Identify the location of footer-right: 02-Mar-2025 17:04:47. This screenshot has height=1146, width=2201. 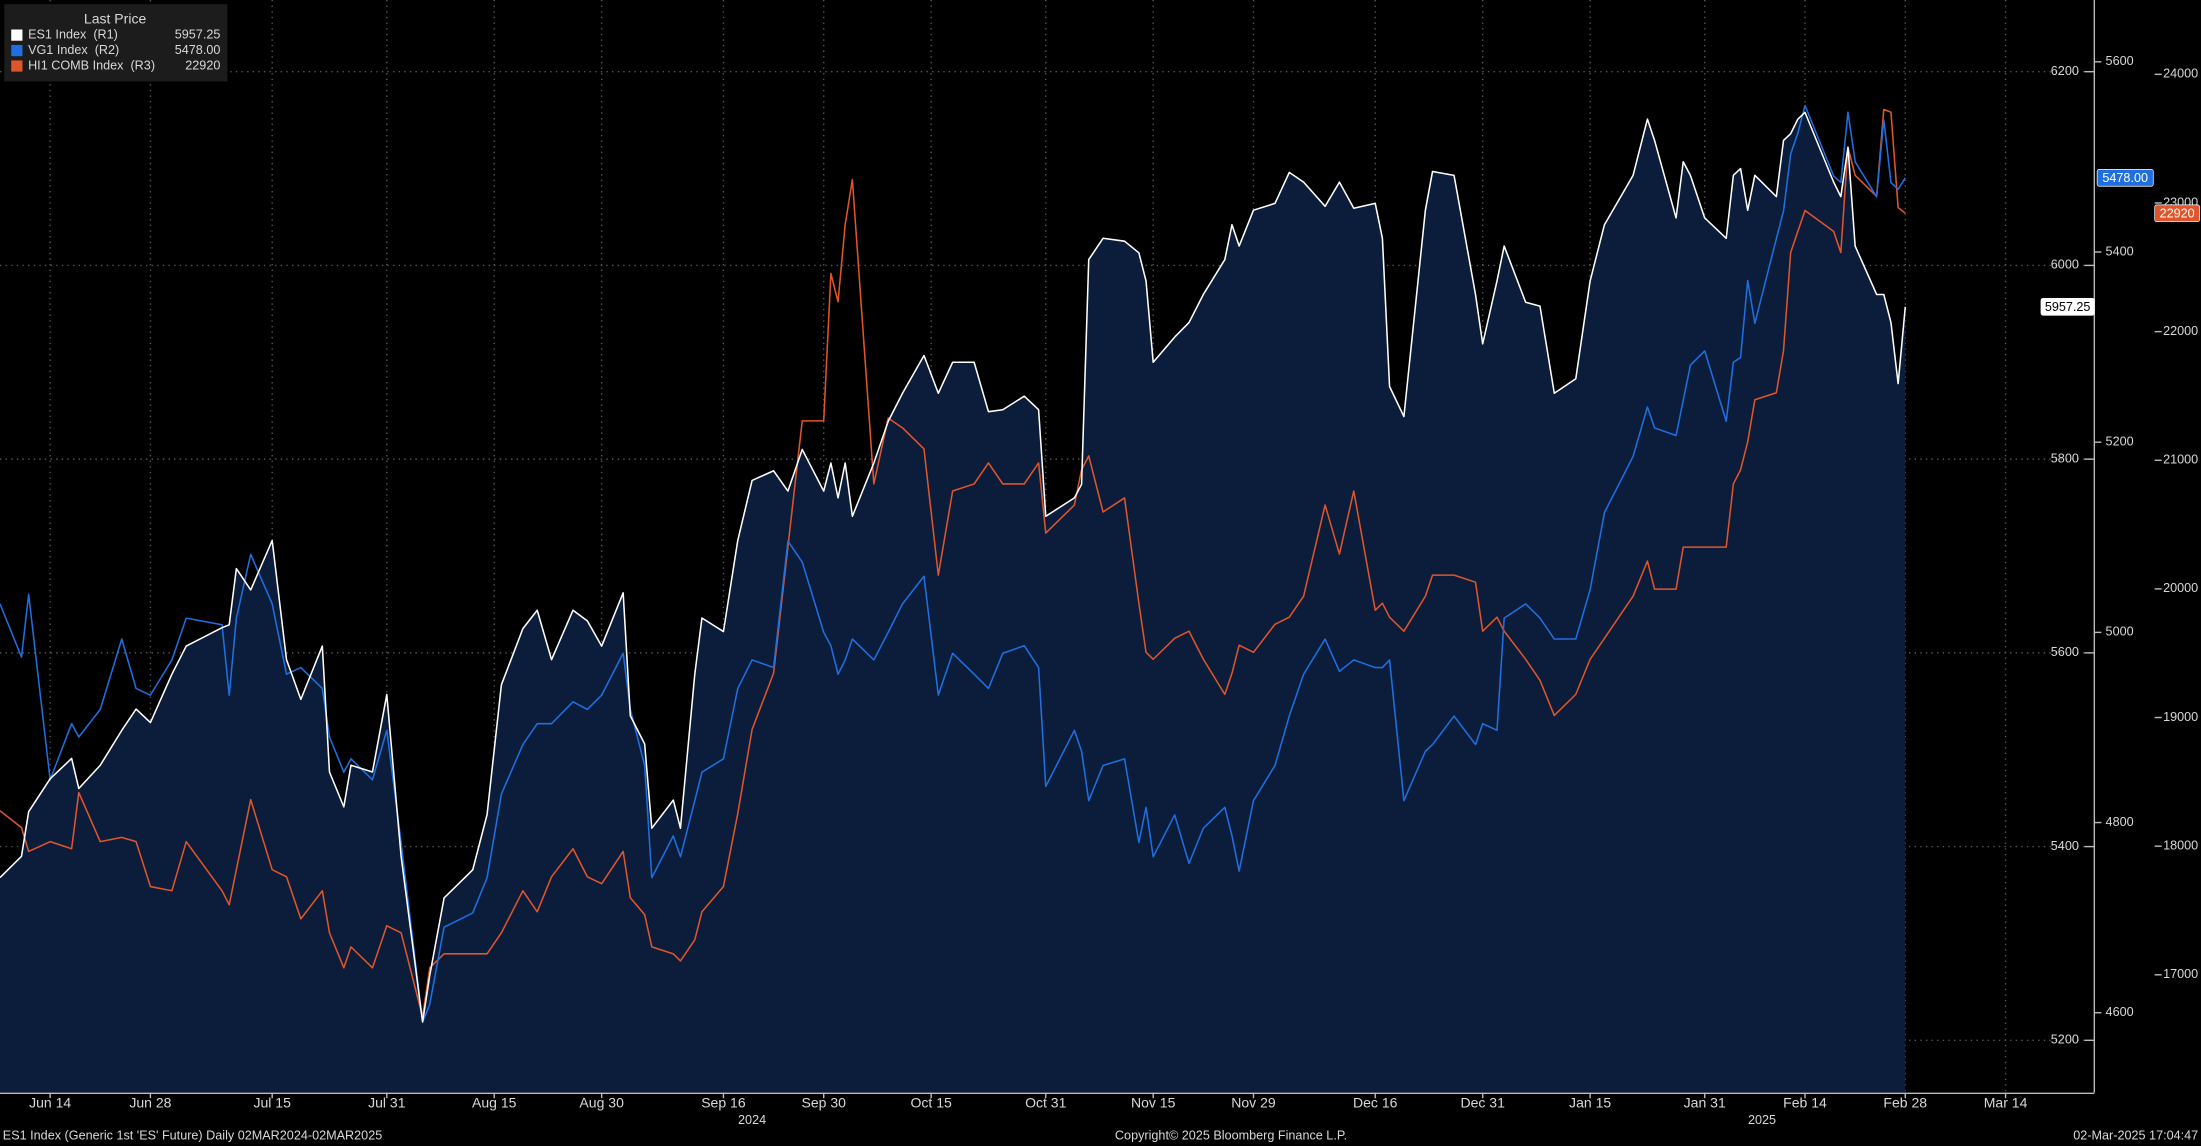
(2135, 1136).